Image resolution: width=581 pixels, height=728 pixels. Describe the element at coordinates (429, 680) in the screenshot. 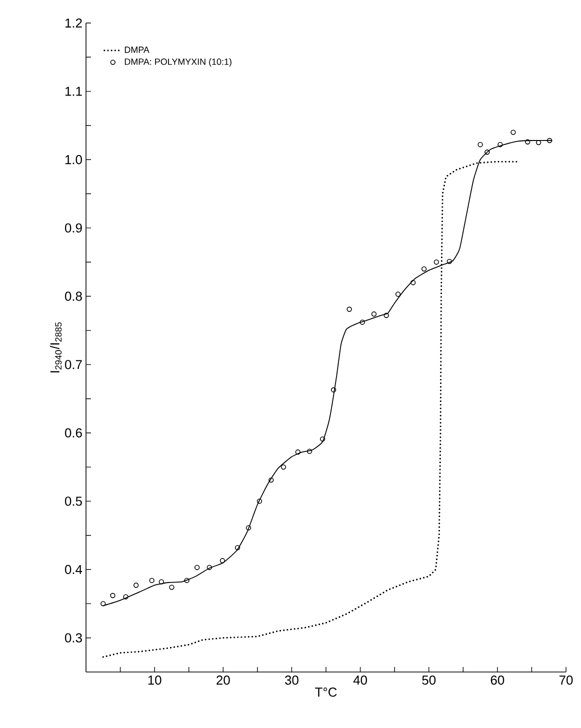

I see `x-tick-label: 50` at that location.